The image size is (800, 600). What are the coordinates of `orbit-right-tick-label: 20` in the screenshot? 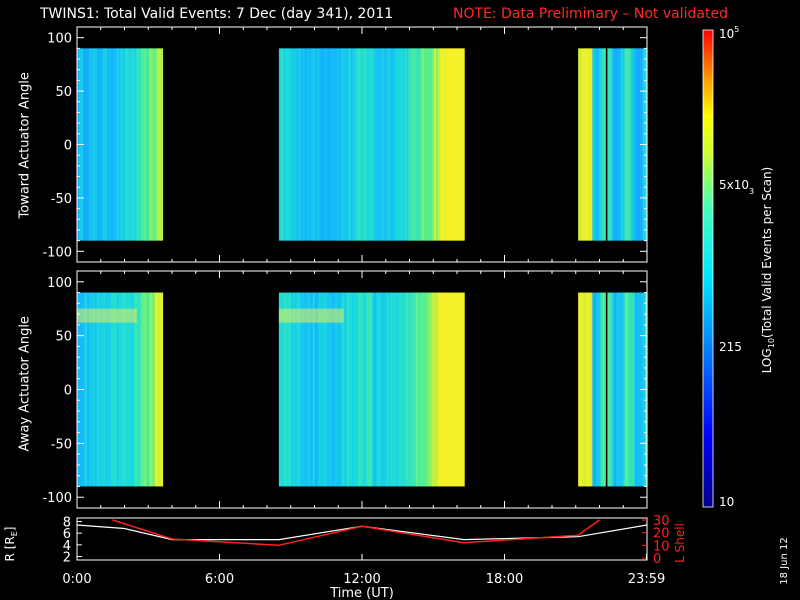 It's located at (661, 534).